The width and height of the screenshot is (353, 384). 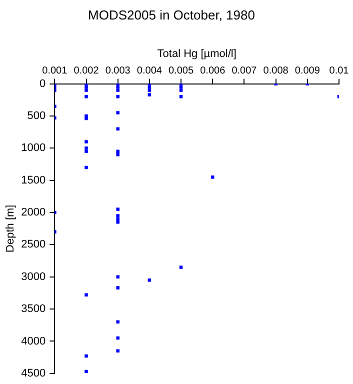 I want to click on y-tick-label: 1500, so click(x=33, y=180).